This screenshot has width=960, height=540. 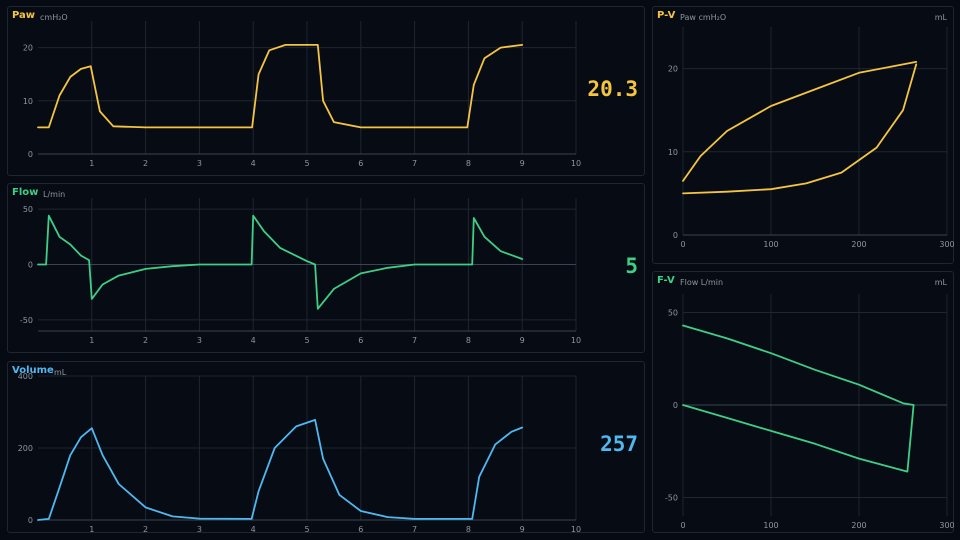 What do you see at coordinates (91, 340) in the screenshot?
I see `flow-xtick-label: 1` at bounding box center [91, 340].